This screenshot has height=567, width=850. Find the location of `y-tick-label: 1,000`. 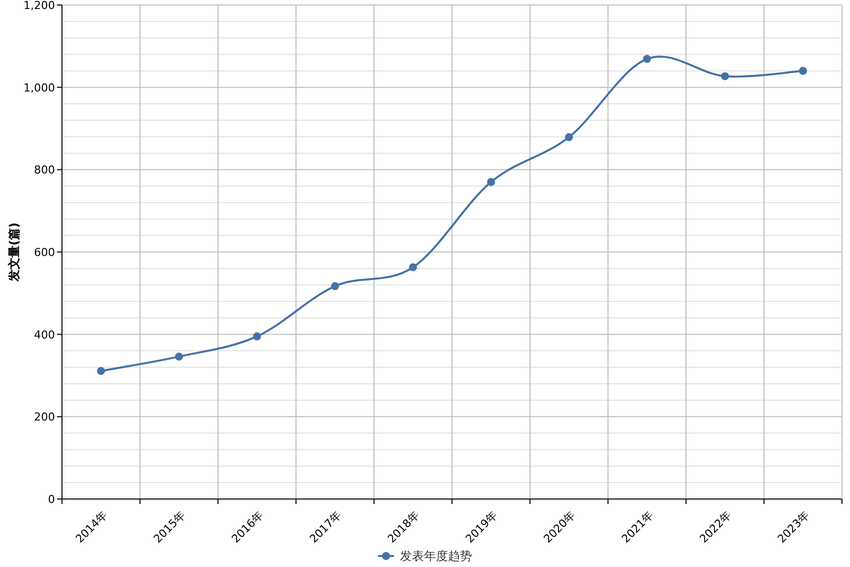

y-tick-label: 1,000 is located at coordinates (39, 87).